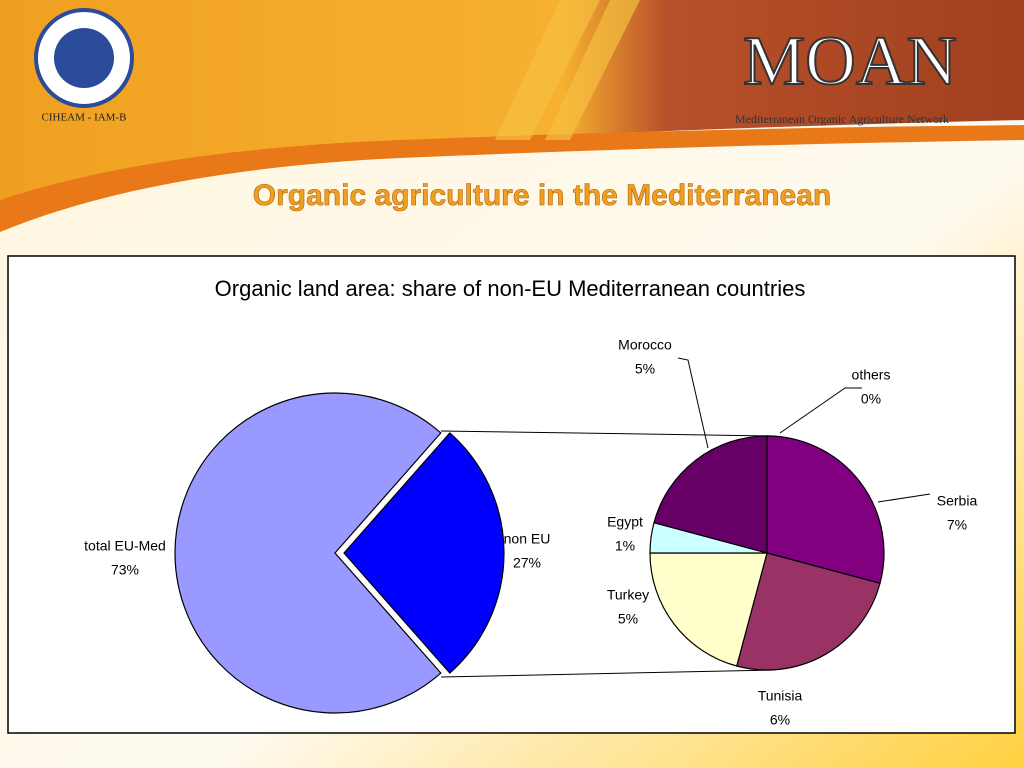 The width and height of the screenshot is (1024, 768). What do you see at coordinates (542, 195) in the screenshot?
I see `slide-title: Organic agriculture in the Mediterranean` at bounding box center [542, 195].